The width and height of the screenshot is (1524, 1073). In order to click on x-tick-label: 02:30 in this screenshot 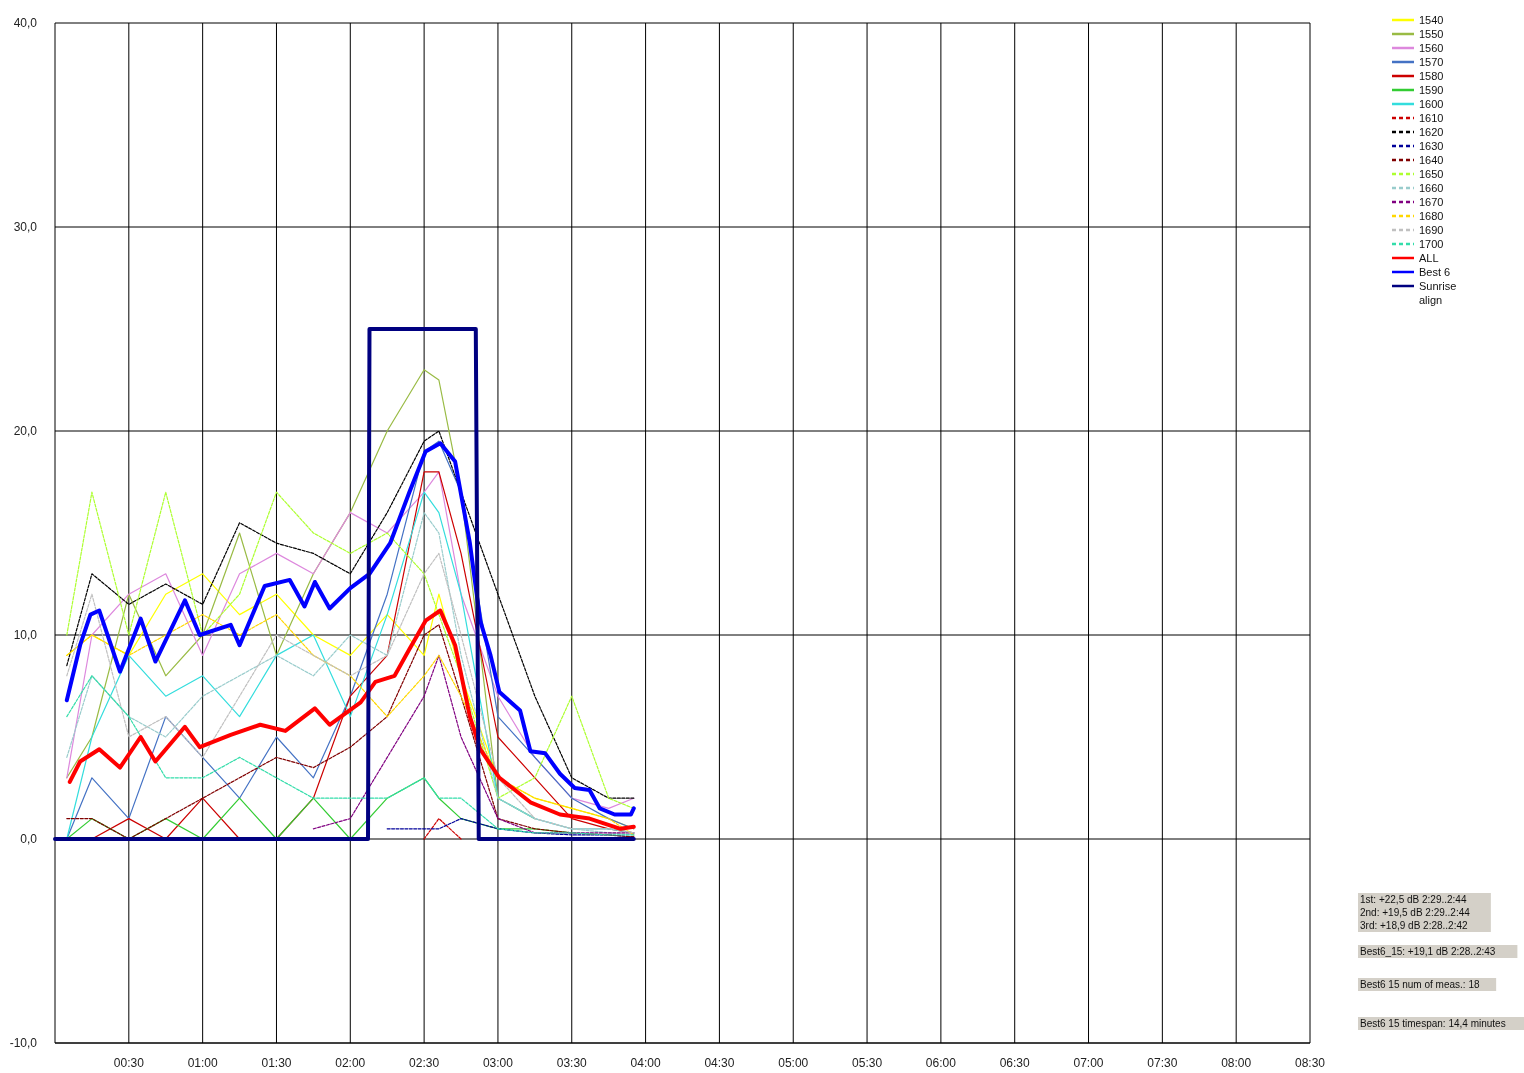, I will do `click(424, 1063)`.